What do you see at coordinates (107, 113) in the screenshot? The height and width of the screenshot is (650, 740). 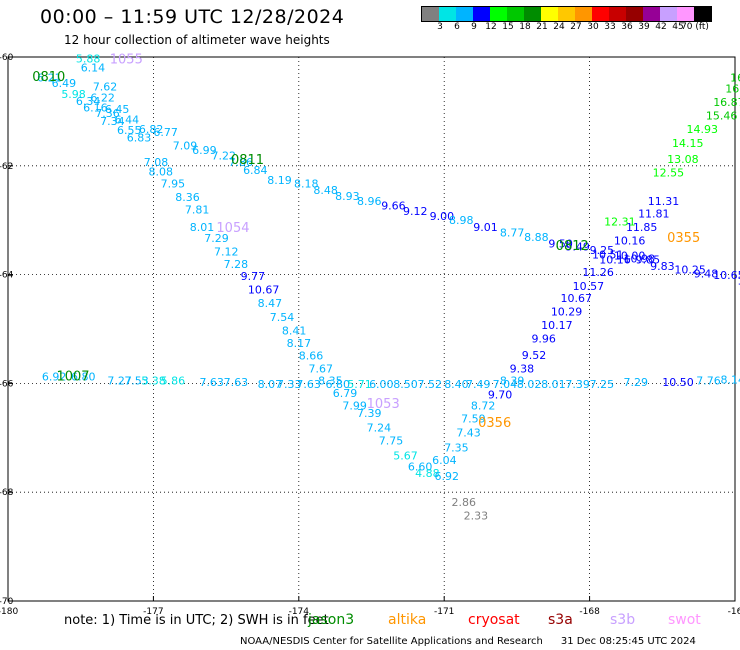 I see `wave-height-point: 7.36` at bounding box center [107, 113].